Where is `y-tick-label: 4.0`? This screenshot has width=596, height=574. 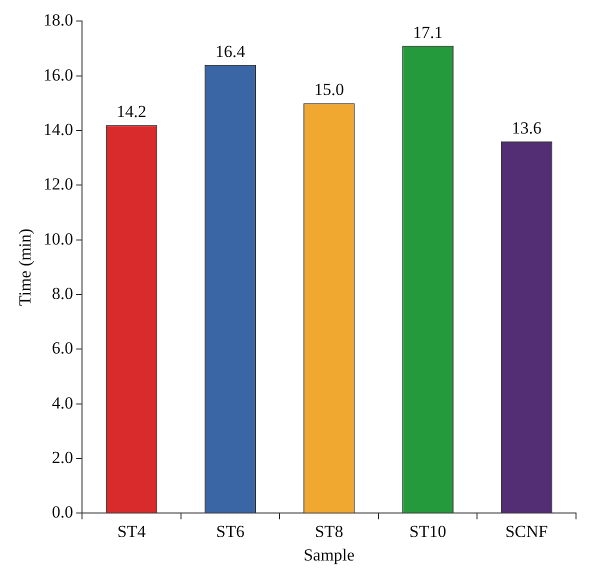
y-tick-label: 4.0 is located at coordinates (63, 402).